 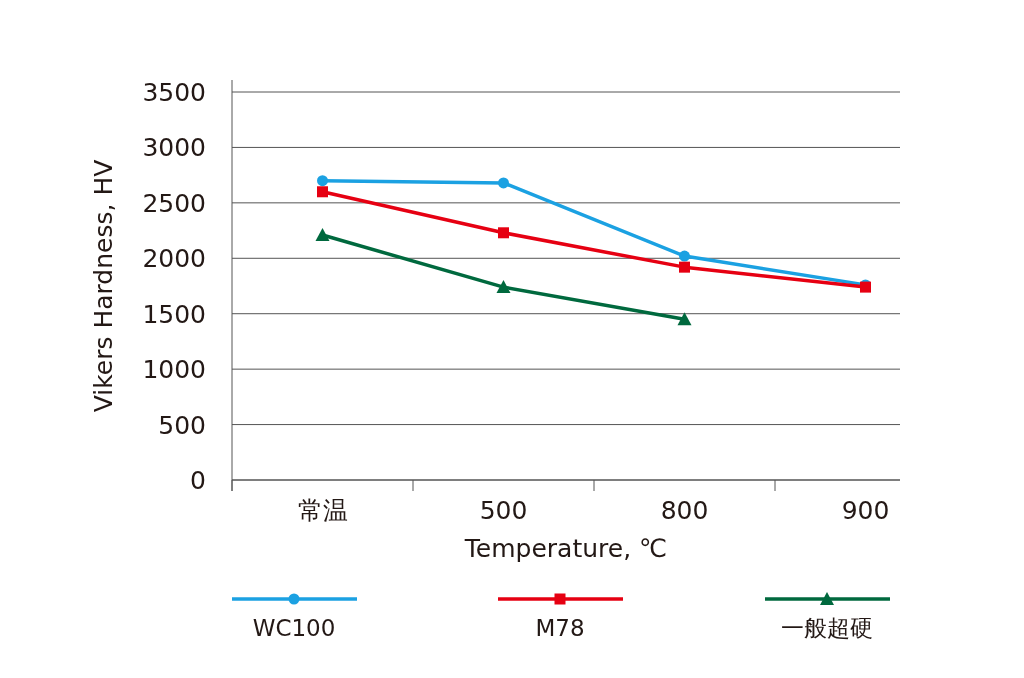 What do you see at coordinates (174, 203) in the screenshot?
I see `y-tick-label: 2500` at bounding box center [174, 203].